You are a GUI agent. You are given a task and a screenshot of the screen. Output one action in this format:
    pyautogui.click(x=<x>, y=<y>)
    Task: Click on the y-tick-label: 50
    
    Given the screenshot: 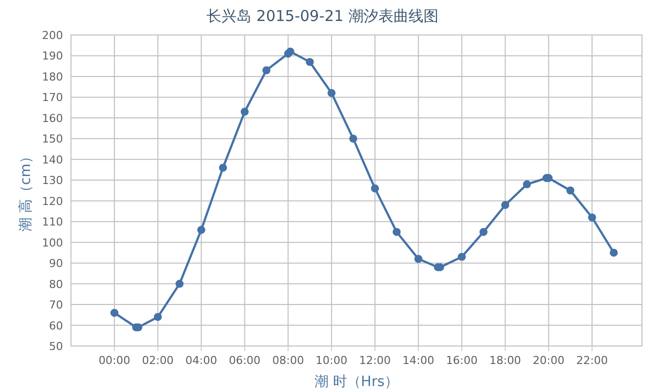 What is the action you would take?
    pyautogui.click(x=56, y=346)
    